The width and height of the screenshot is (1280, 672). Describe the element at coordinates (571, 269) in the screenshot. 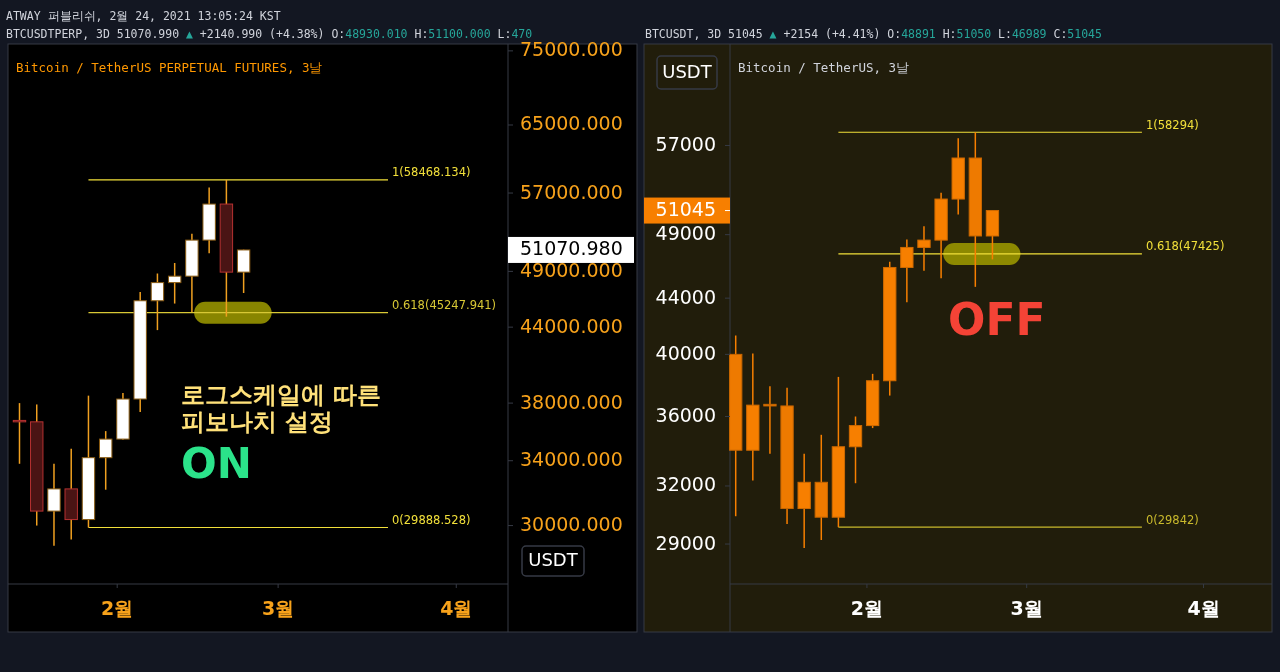

I see `y-tick-label: 49000.000` at that location.